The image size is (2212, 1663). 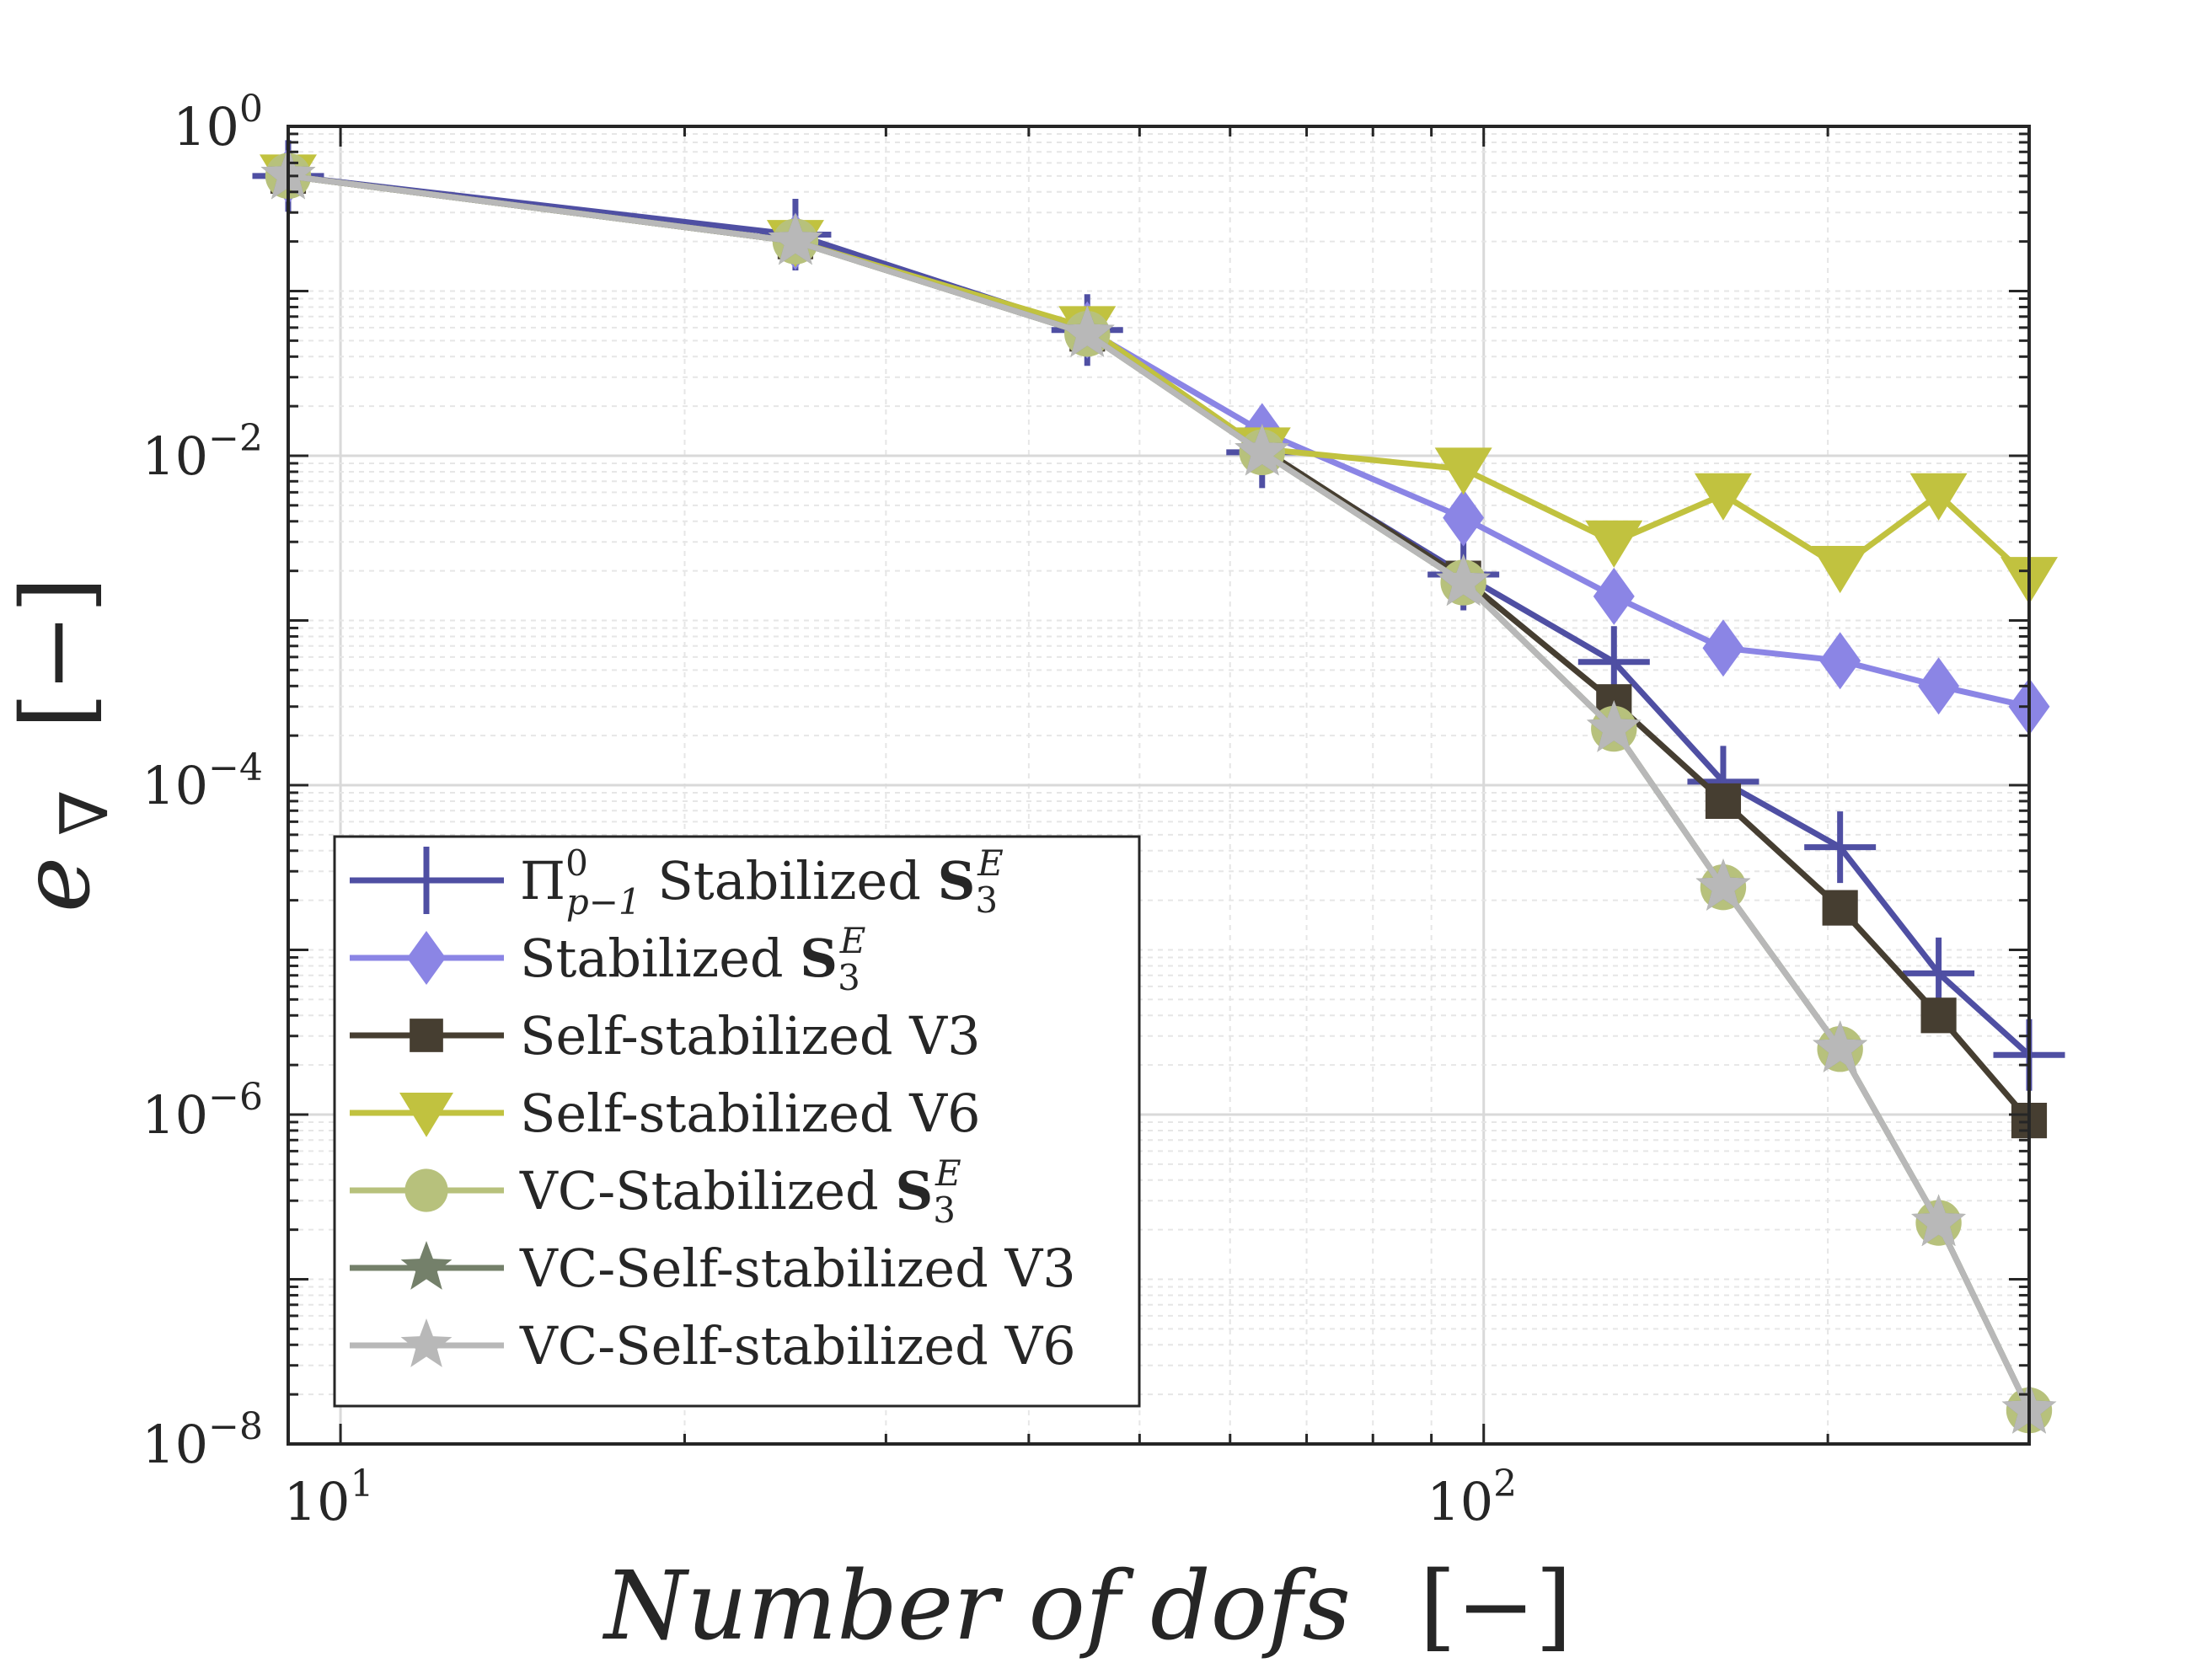 What do you see at coordinates (235, 438) in the screenshot?
I see `y-tick-label-exp: −2` at bounding box center [235, 438].